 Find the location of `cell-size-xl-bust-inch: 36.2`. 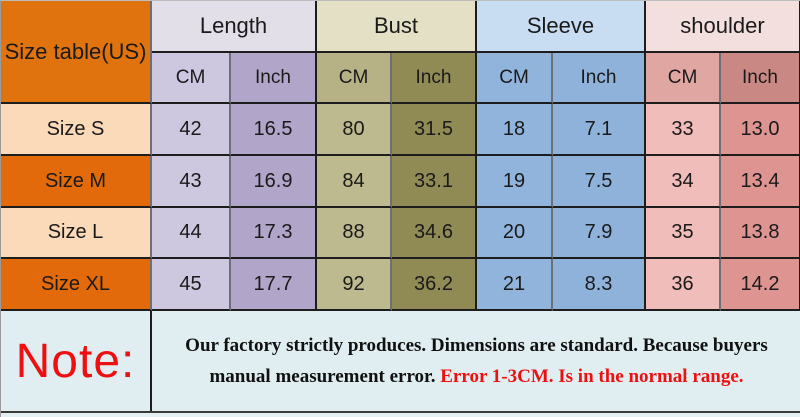

cell-size-xl-bust-inch: 36.2 is located at coordinates (434, 285).